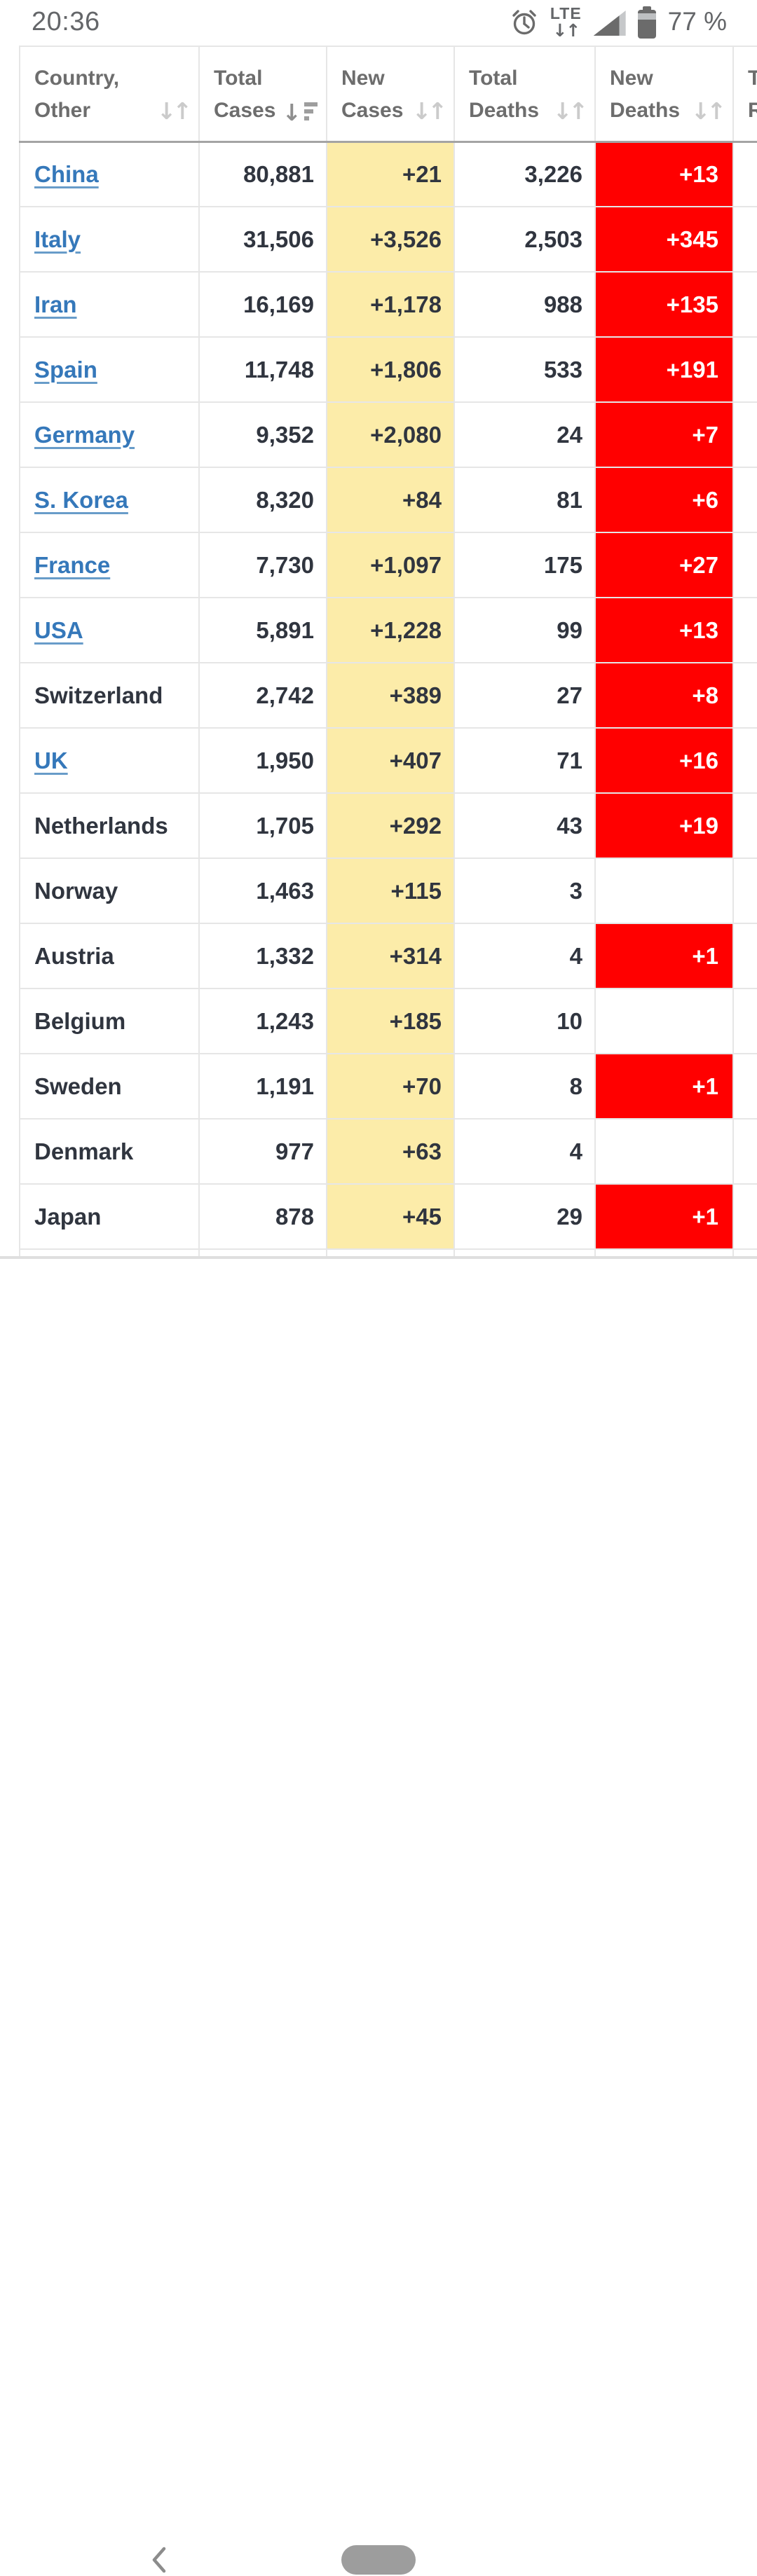  Describe the element at coordinates (390, 565) in the screenshot. I see `new-cases-cell: +1,097` at that location.